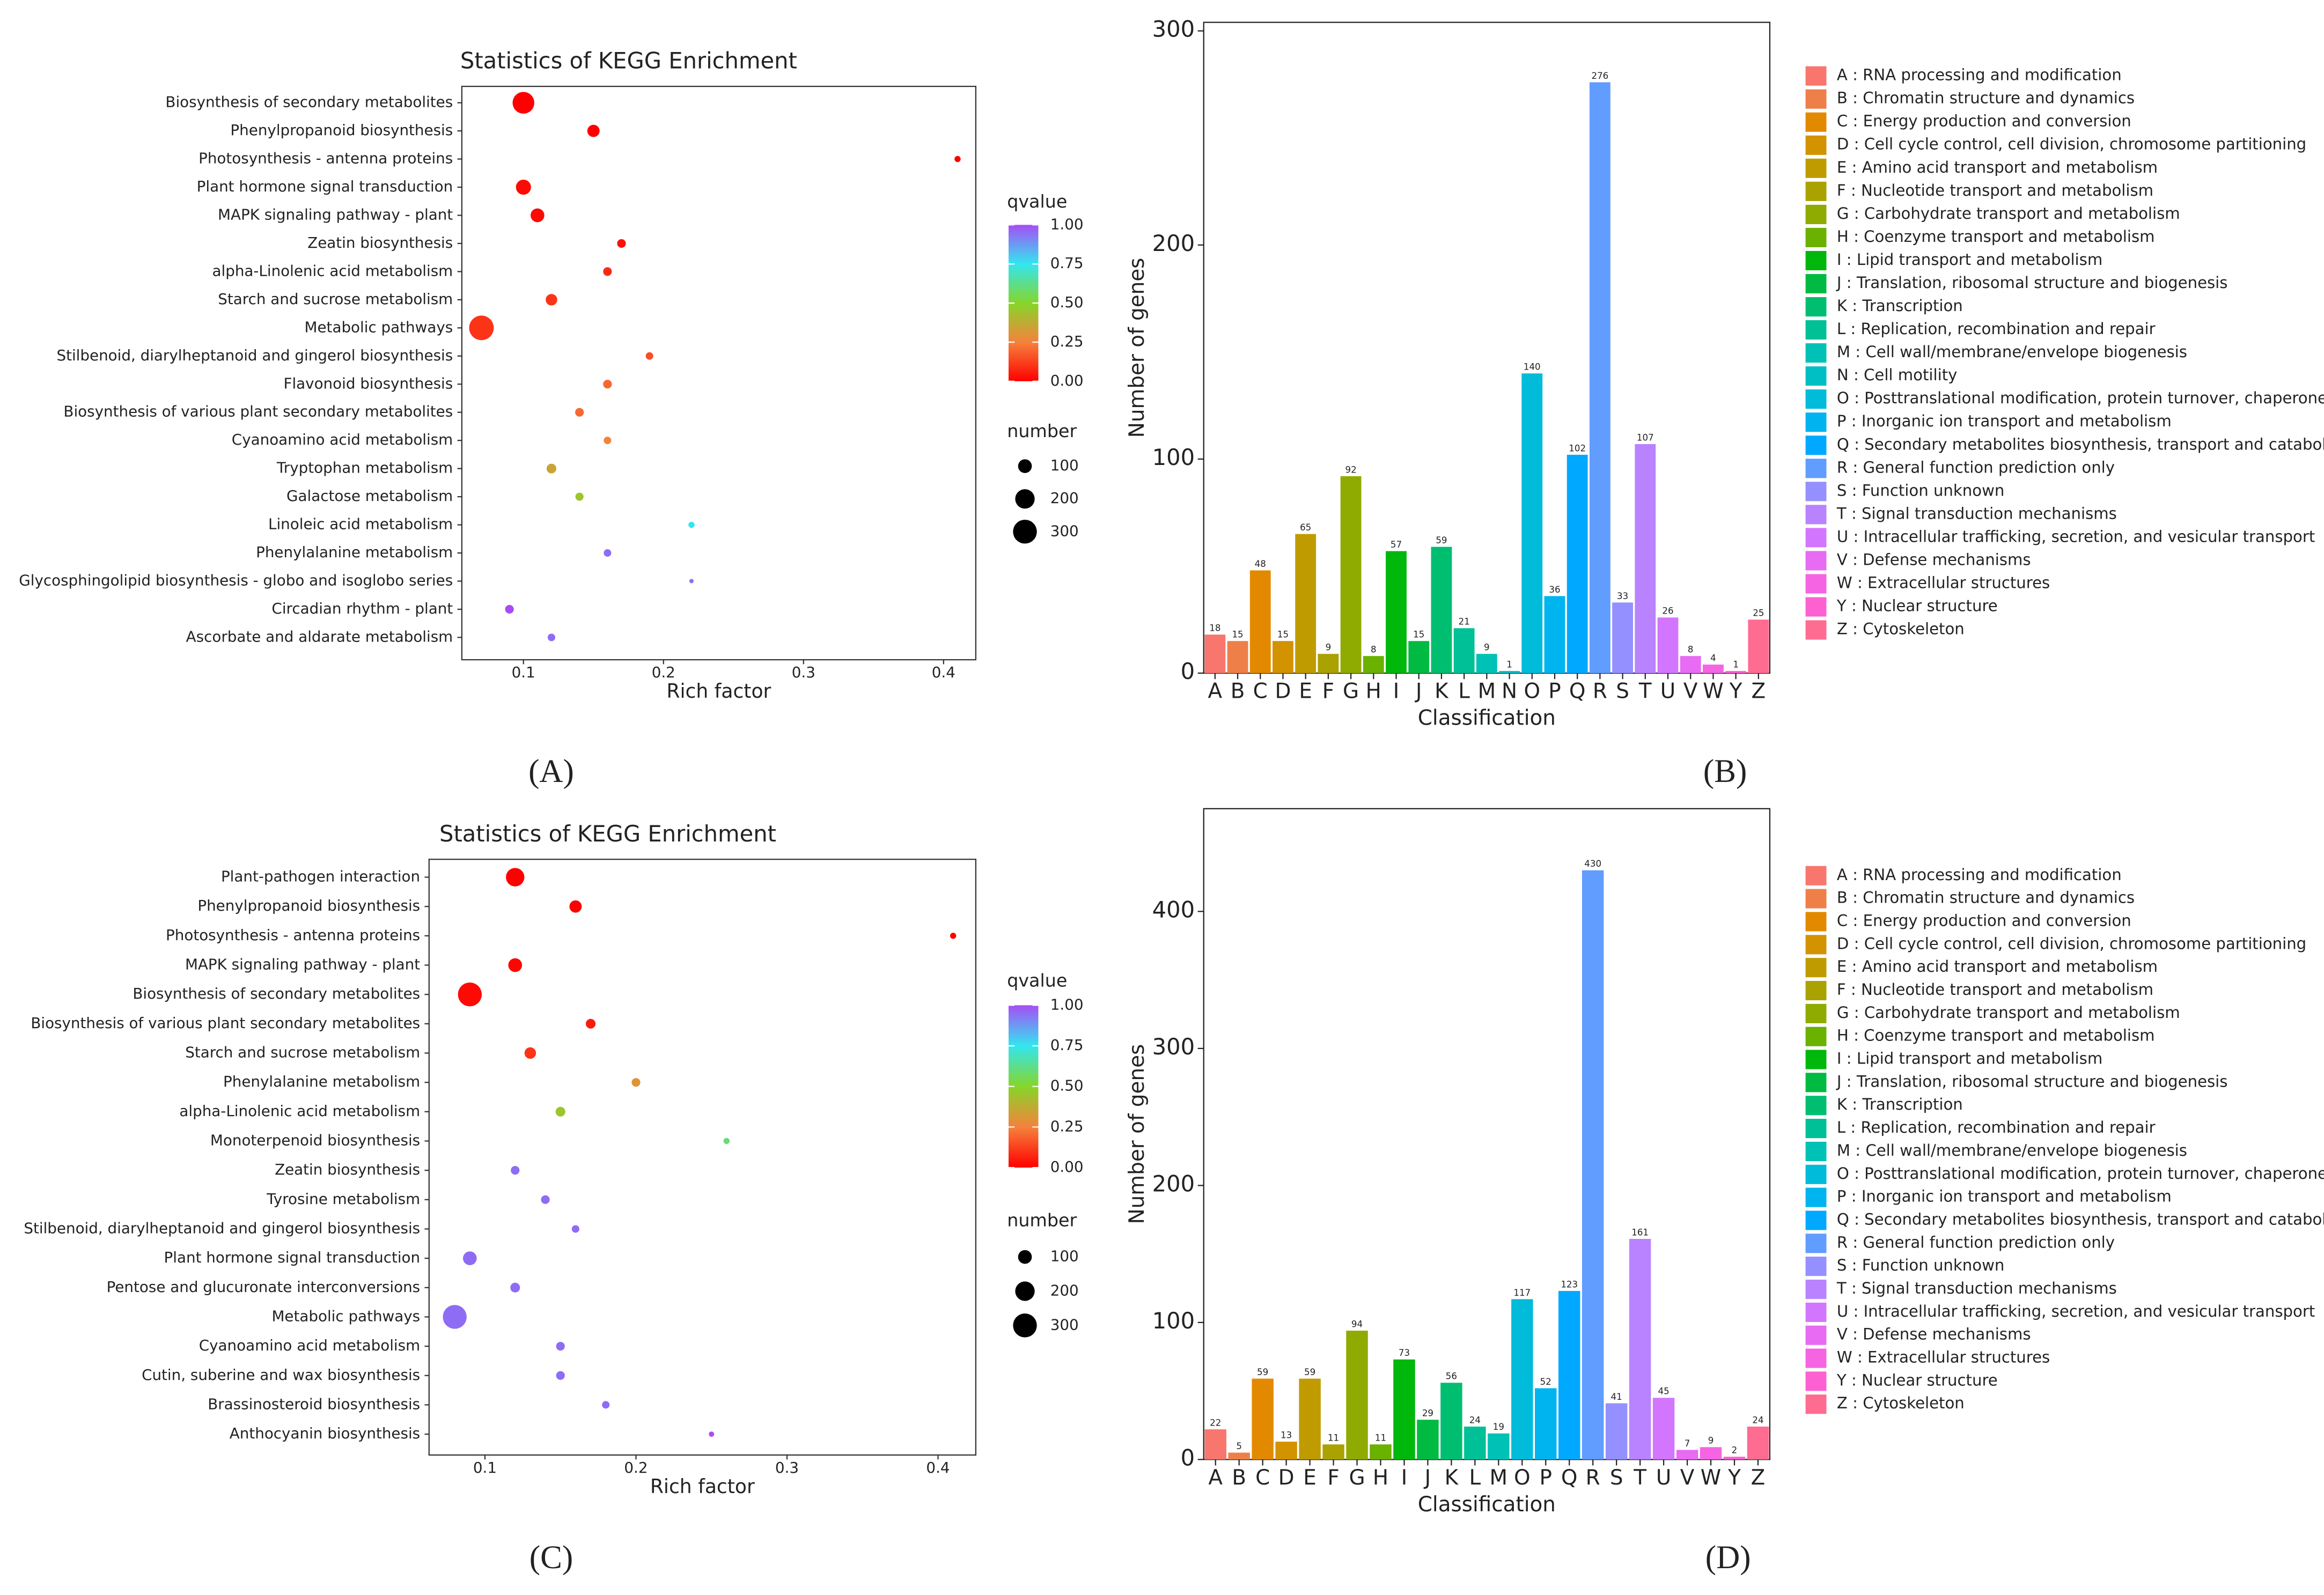 This screenshot has width=2324, height=1595. What do you see at coordinates (1499, 1478) in the screenshot?
I see `x-tick-label: M` at bounding box center [1499, 1478].